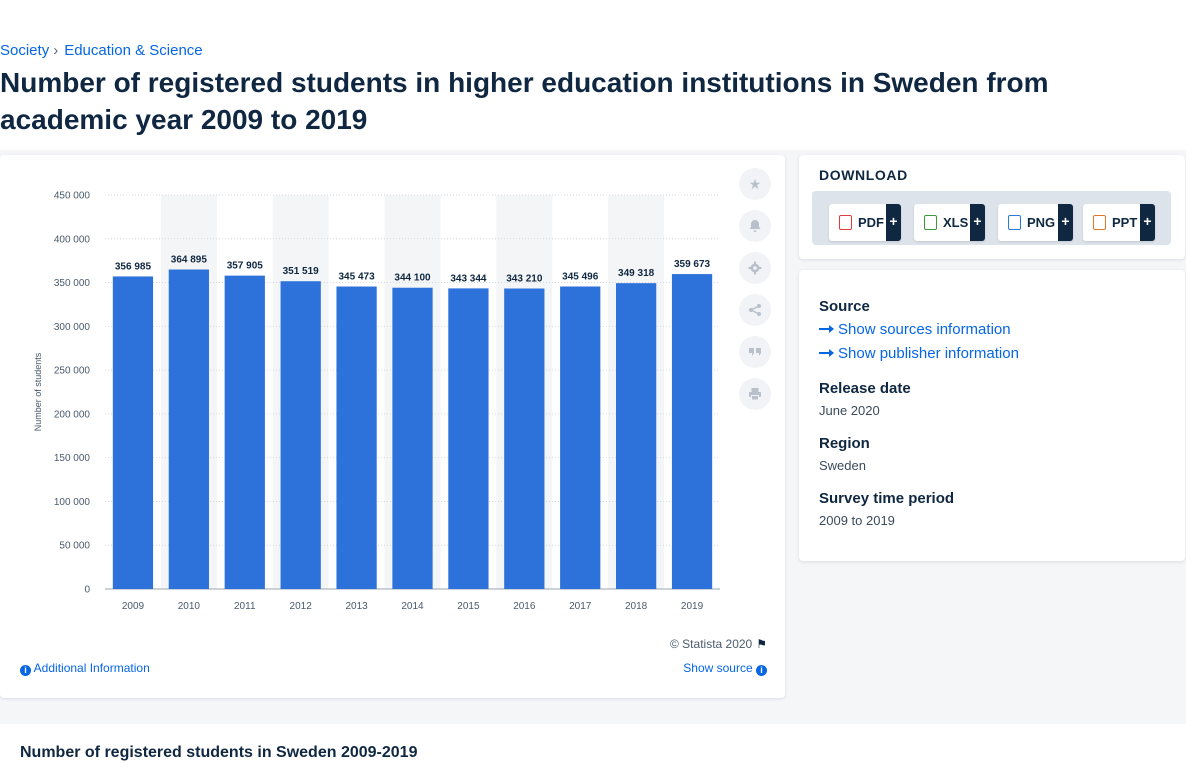  What do you see at coordinates (956, 222) in the screenshot?
I see `download-xls-label: XLS` at bounding box center [956, 222].